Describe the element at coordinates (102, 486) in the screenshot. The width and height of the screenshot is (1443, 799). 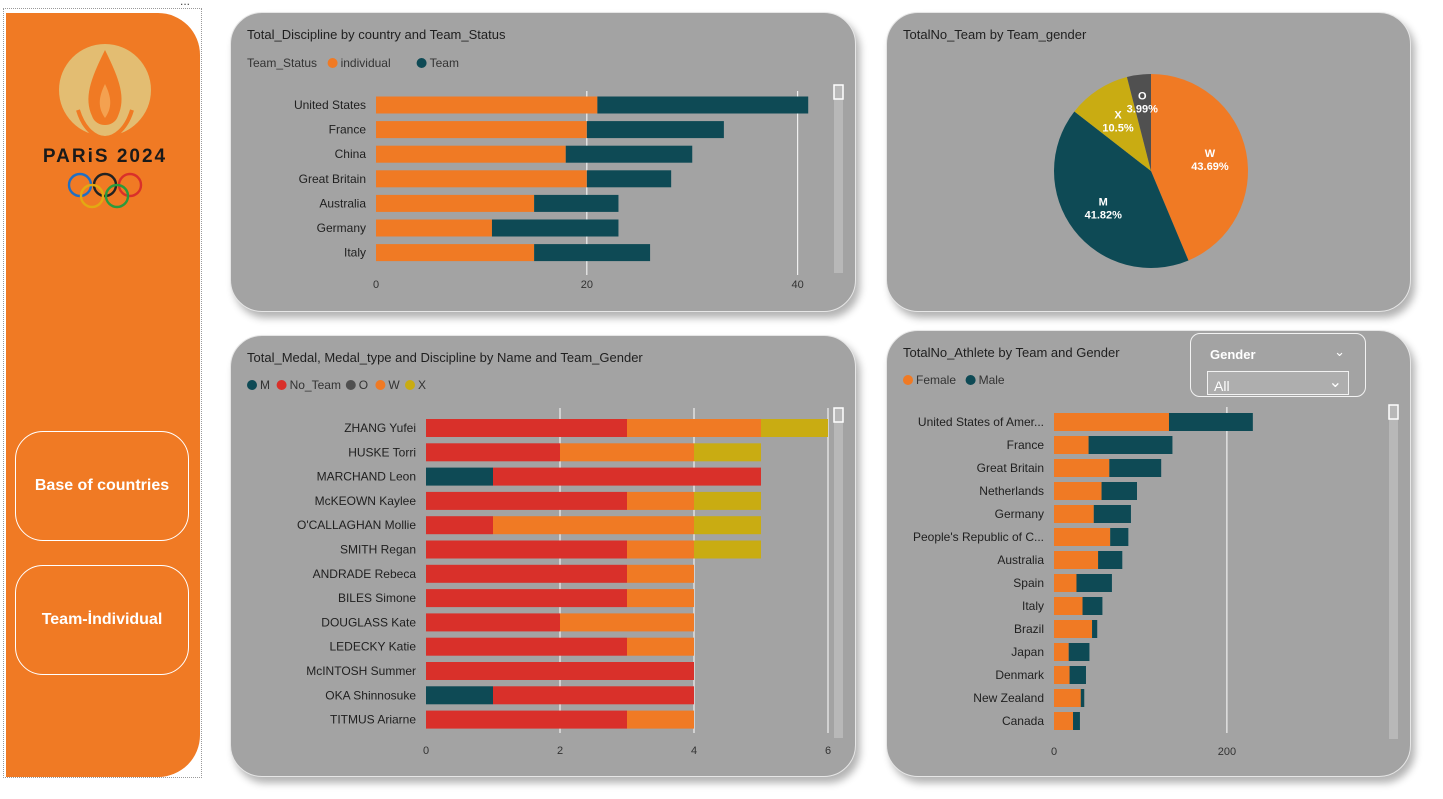
I see `nav-base-of-countries-button: Base of countries` at that location.